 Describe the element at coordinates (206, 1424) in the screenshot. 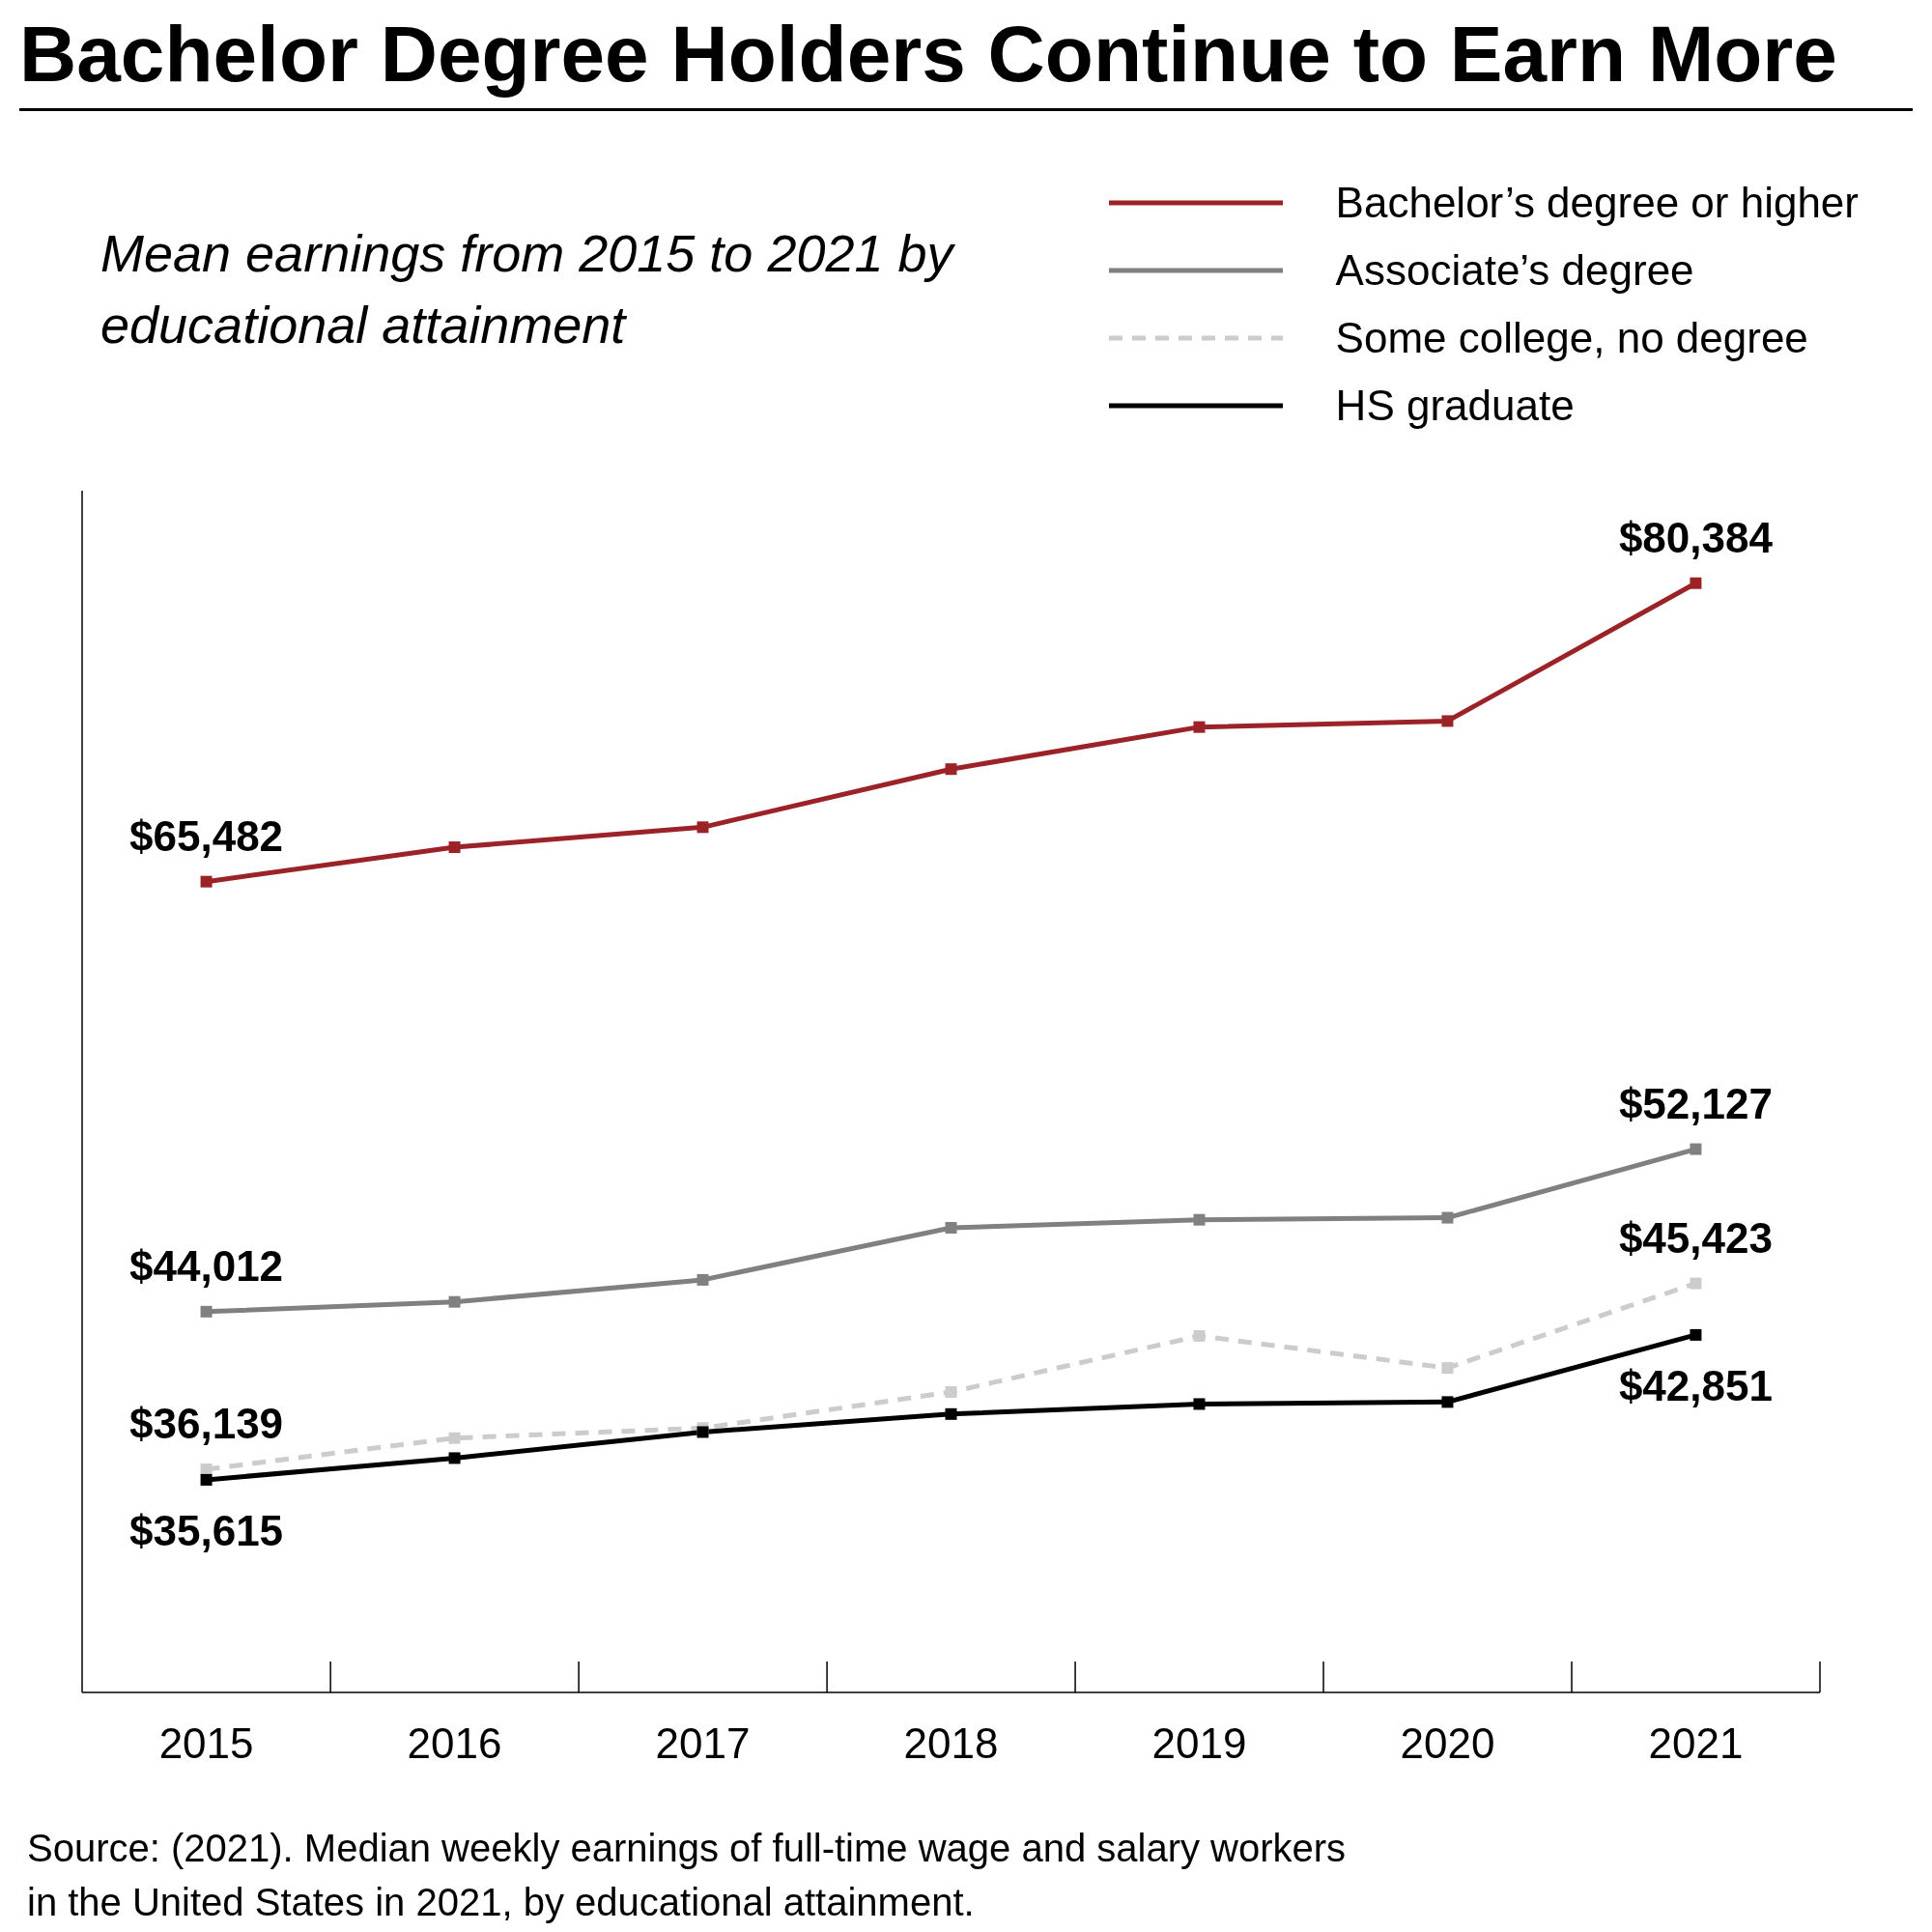

I see `data-label: $36,139` at that location.